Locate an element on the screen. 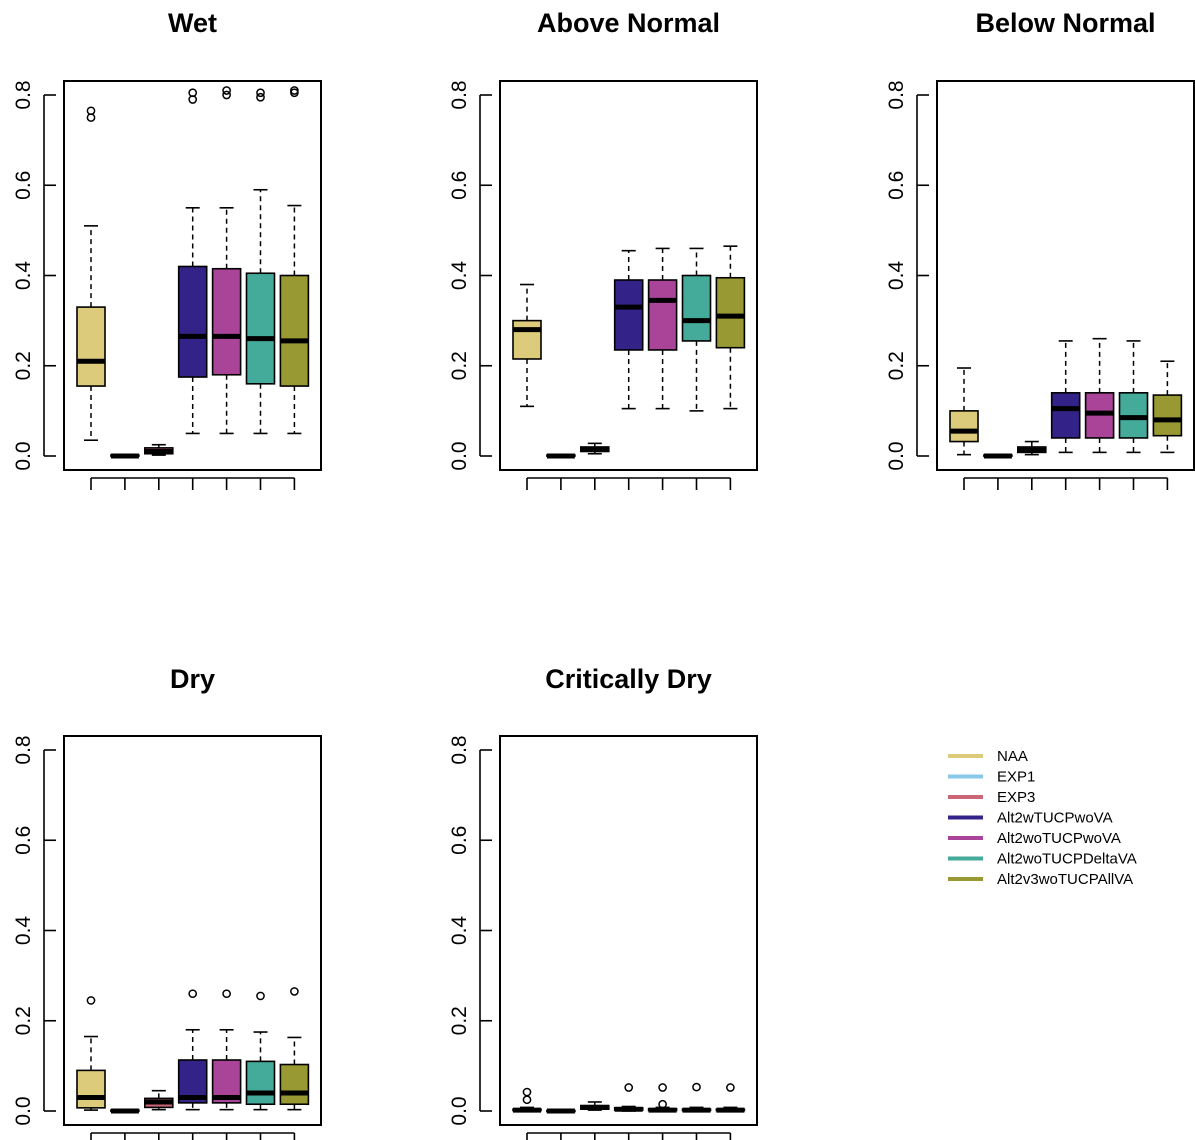  panel-dry: Dry 0.0 0.2 0.4 0.6 0.8 is located at coordinates (167, 902).